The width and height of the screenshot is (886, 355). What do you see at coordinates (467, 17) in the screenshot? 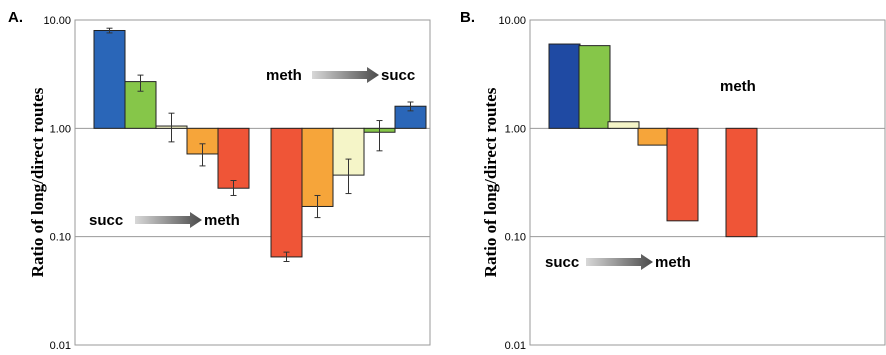
I see `panel-label: B.` at bounding box center [467, 17].